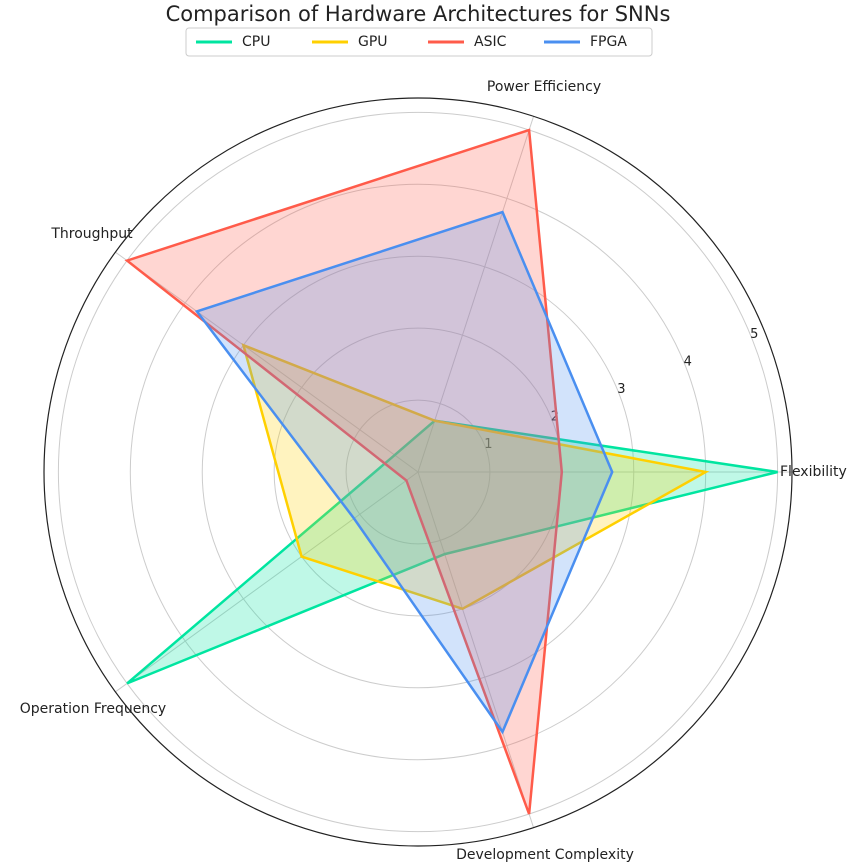 The image size is (865, 868). Describe the element at coordinates (373, 42) in the screenshot. I see `legend-label: GPU` at that location.